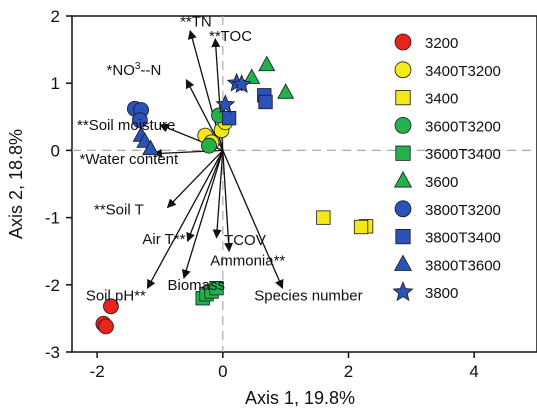 This screenshot has width=537, height=411. Describe the element at coordinates (163, 239) in the screenshot. I see `vector-label: Air T**` at that location.